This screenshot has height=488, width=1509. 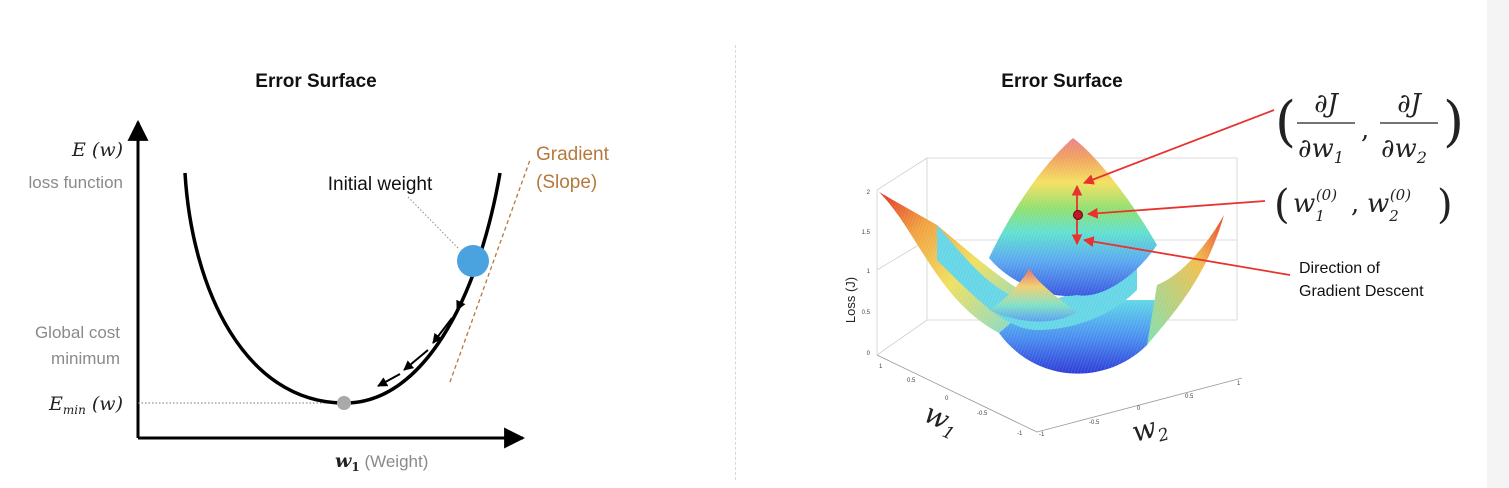 I want to click on formula-numerator-1: ∂J, so click(x=1326, y=104).